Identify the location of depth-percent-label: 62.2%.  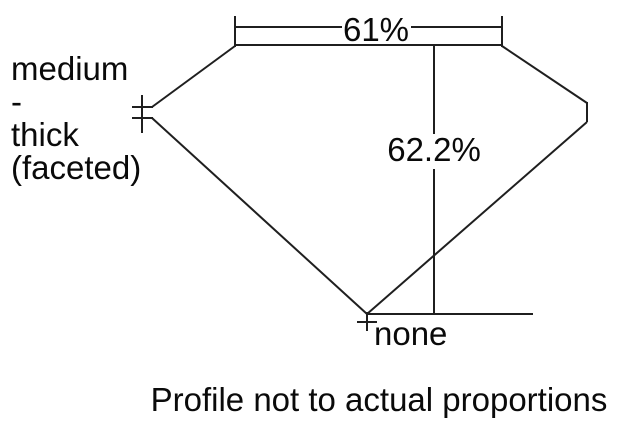
(434, 149).